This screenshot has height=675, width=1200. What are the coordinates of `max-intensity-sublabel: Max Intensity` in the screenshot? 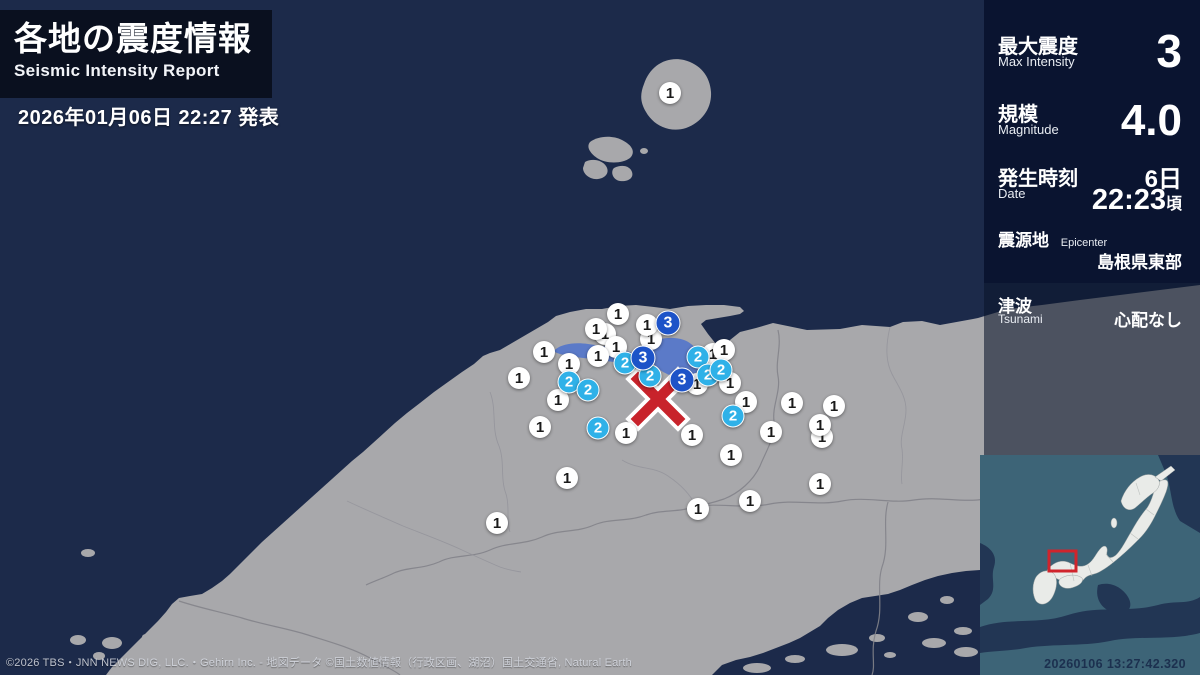 It's located at (1036, 61).